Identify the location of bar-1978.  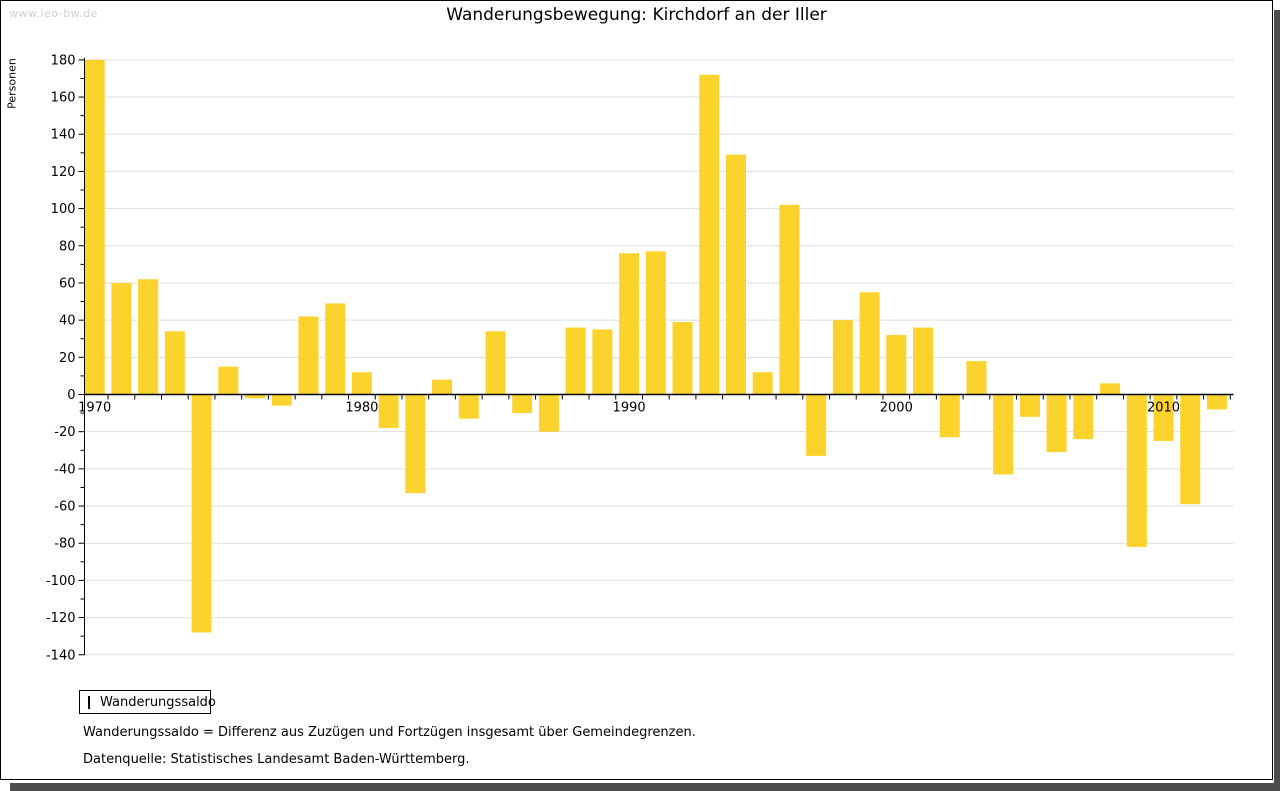
(308, 355).